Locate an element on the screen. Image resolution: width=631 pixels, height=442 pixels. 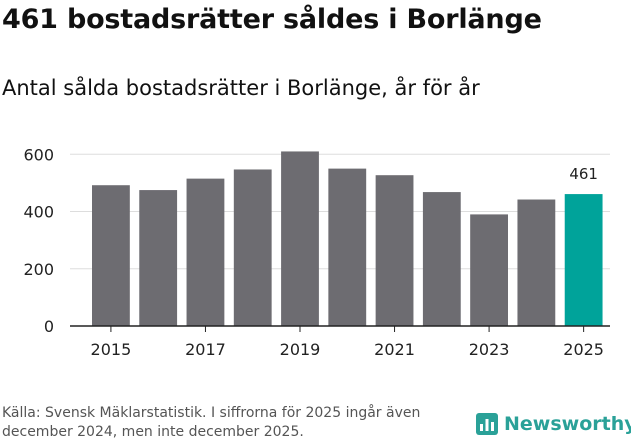
x-axis-tick-labels: 2015 2017 2019 2021 2023 2025 is located at coordinates (347, 349).